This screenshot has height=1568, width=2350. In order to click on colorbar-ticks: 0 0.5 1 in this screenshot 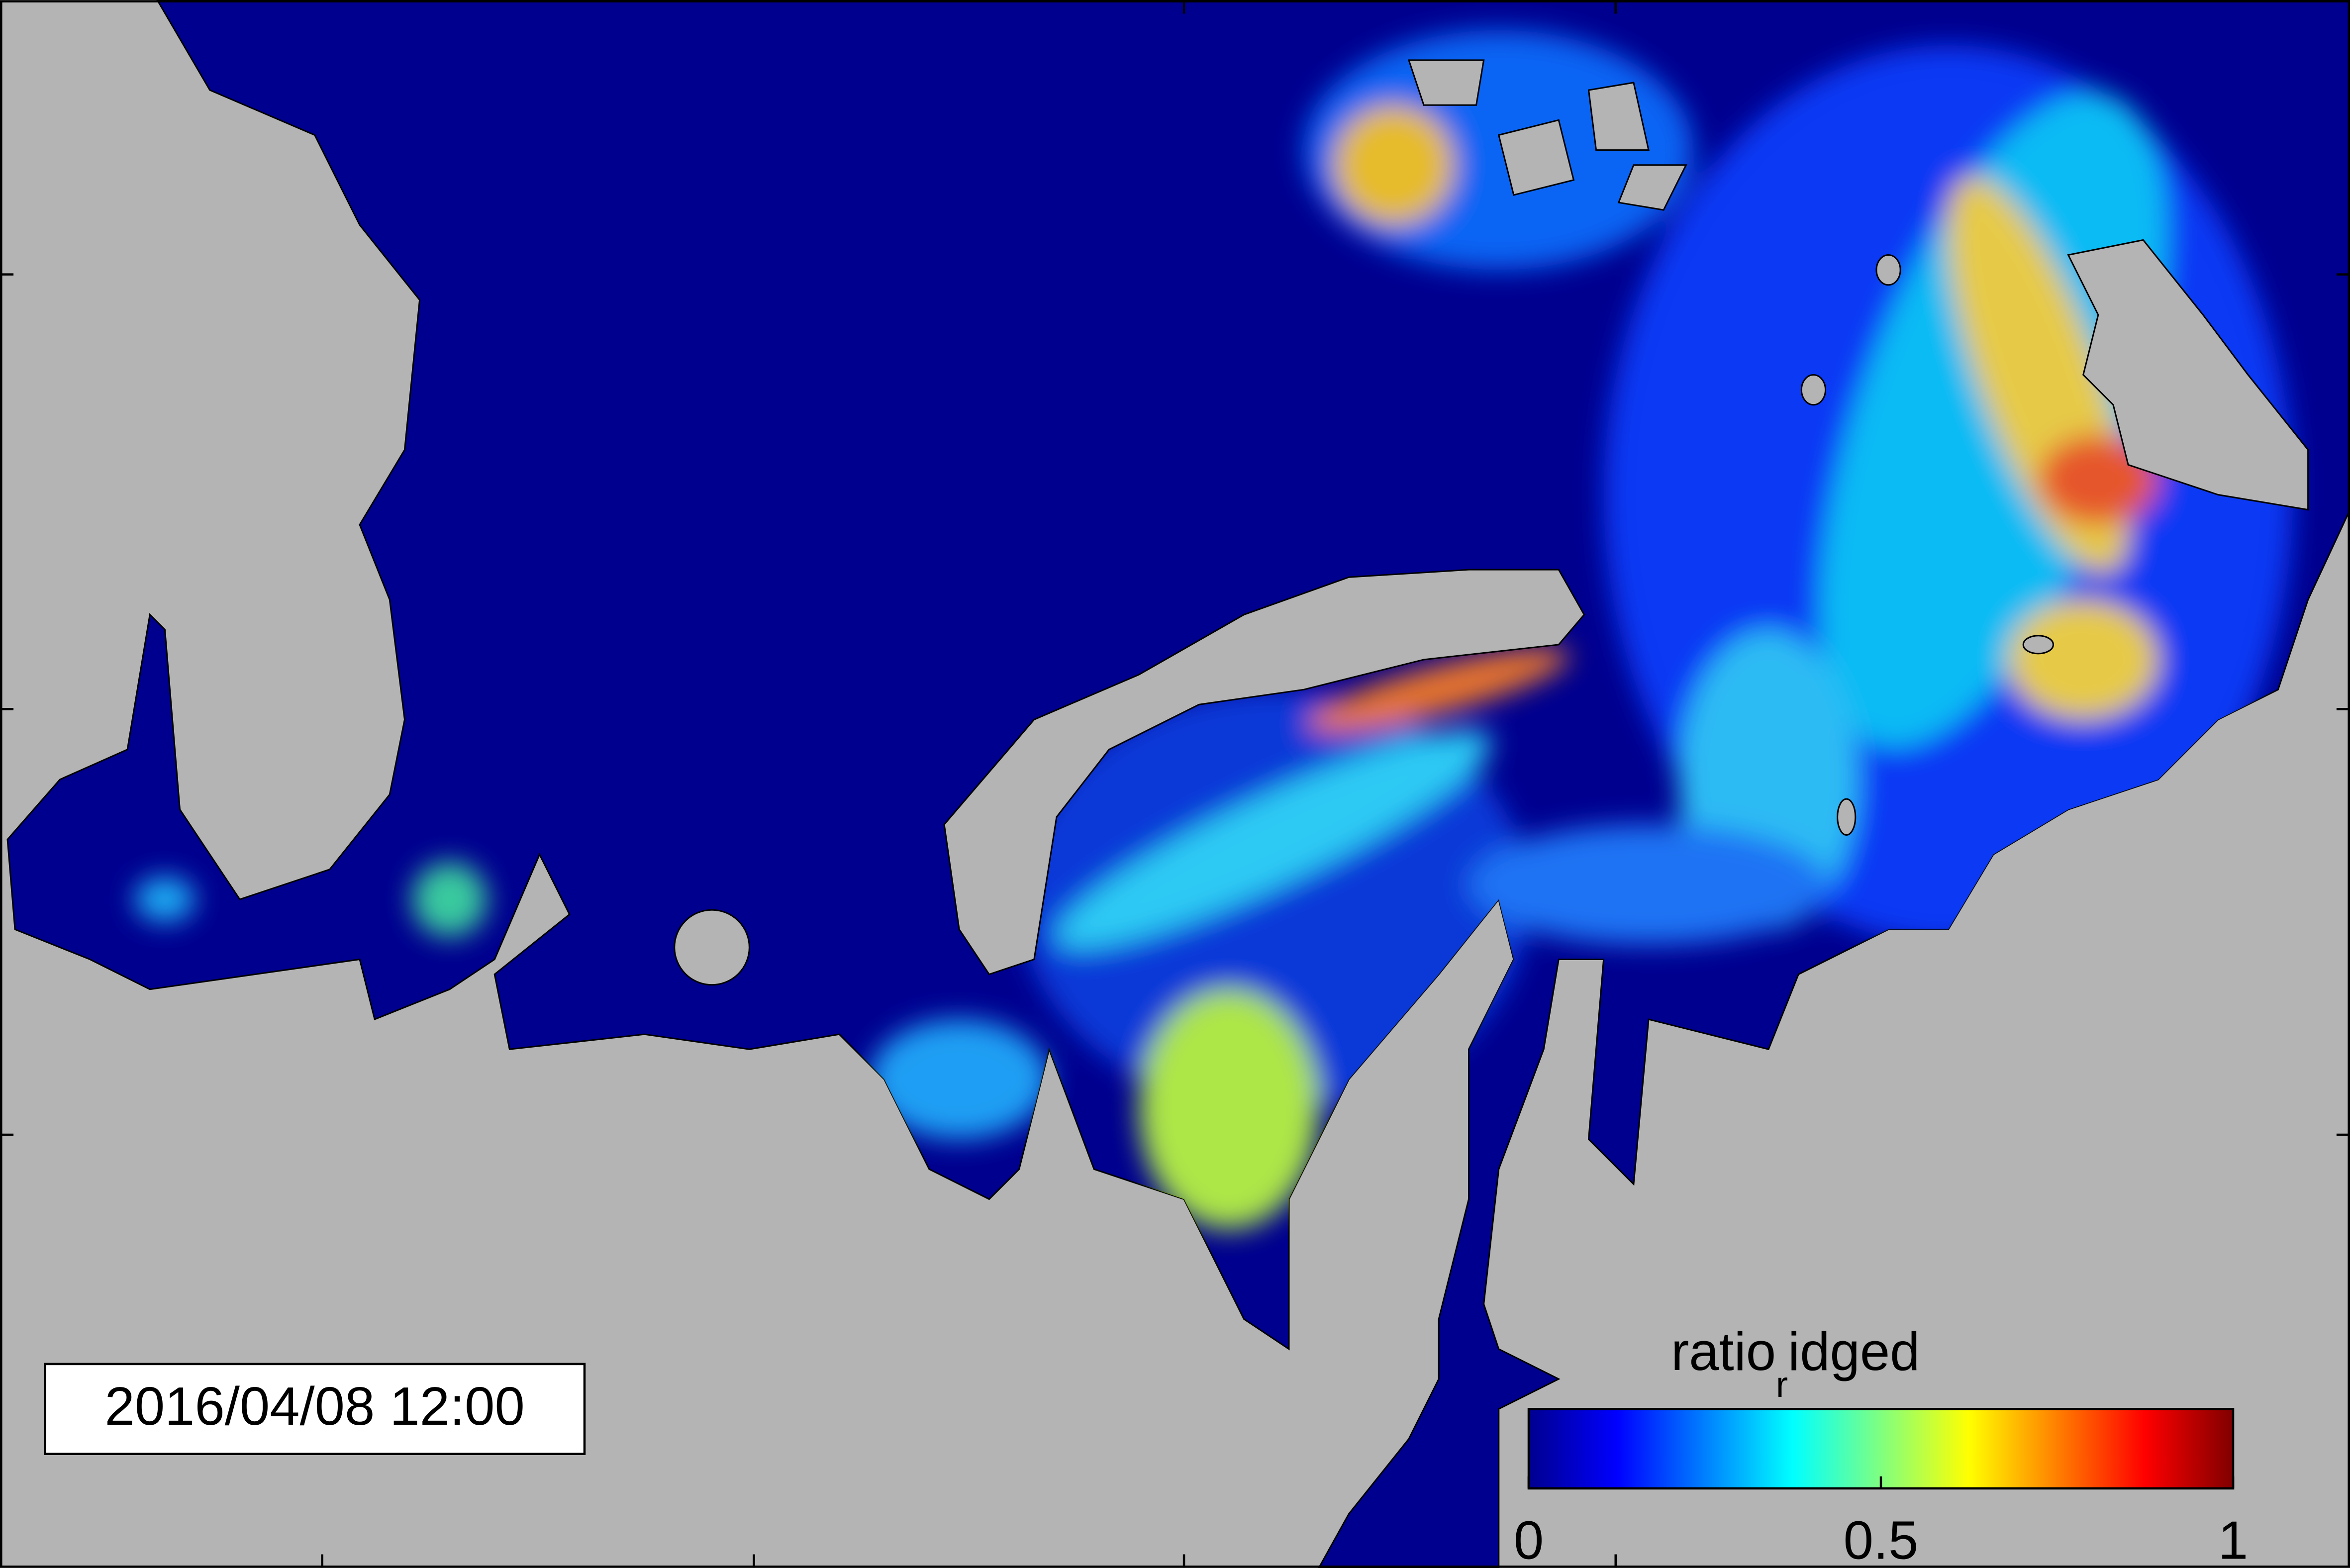, I will do `click(1881, 1522)`.